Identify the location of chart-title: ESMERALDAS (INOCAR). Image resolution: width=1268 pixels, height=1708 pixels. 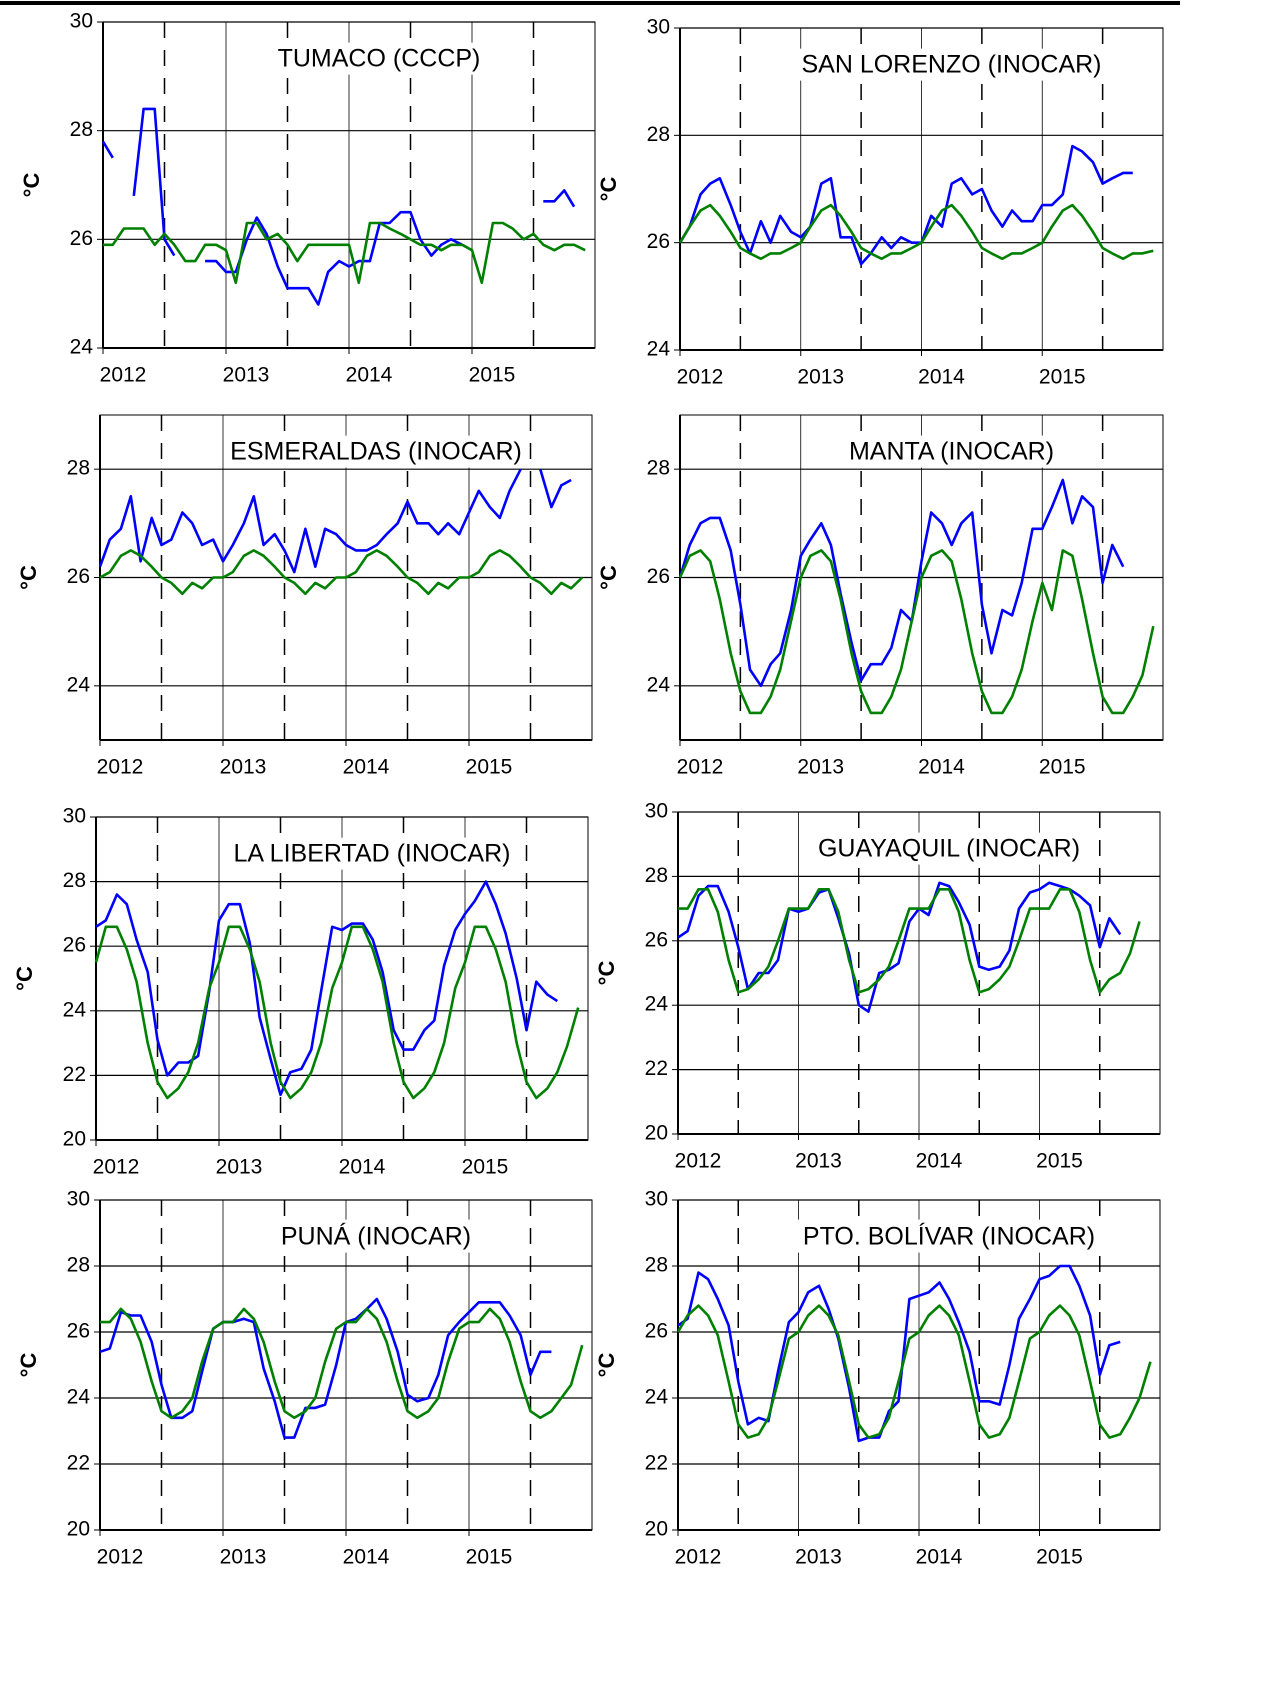
(376, 452).